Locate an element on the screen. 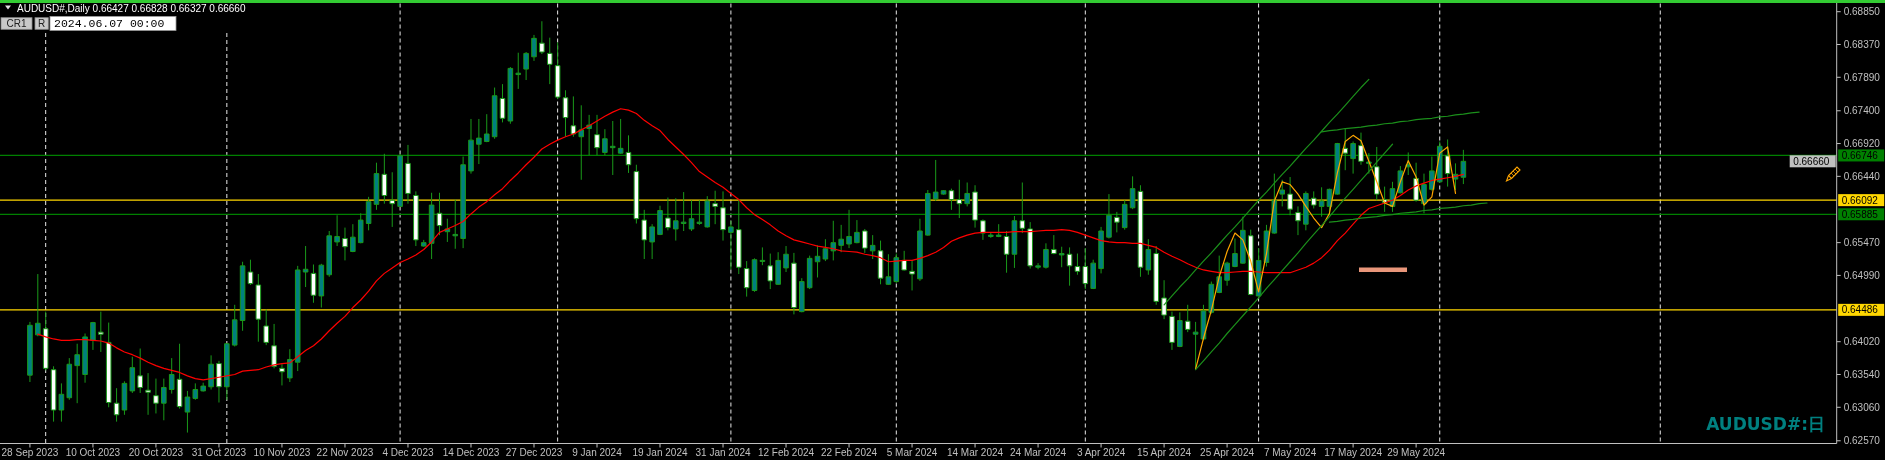 This screenshot has width=1885, height=460. line-series is located at coordinates (1294, 257).